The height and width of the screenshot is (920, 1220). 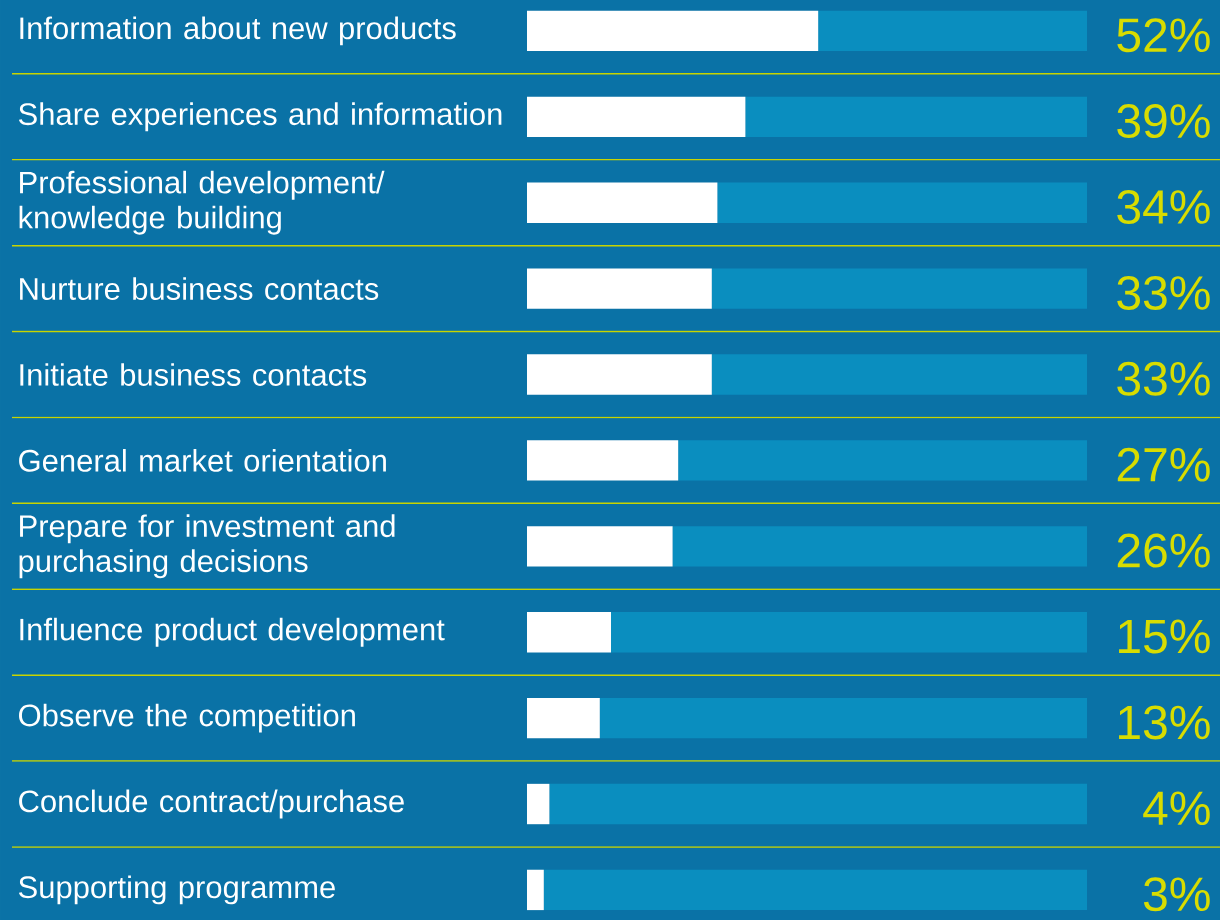 What do you see at coordinates (193, 374) in the screenshot?
I see `y-tick-label: Initiate business contacts` at bounding box center [193, 374].